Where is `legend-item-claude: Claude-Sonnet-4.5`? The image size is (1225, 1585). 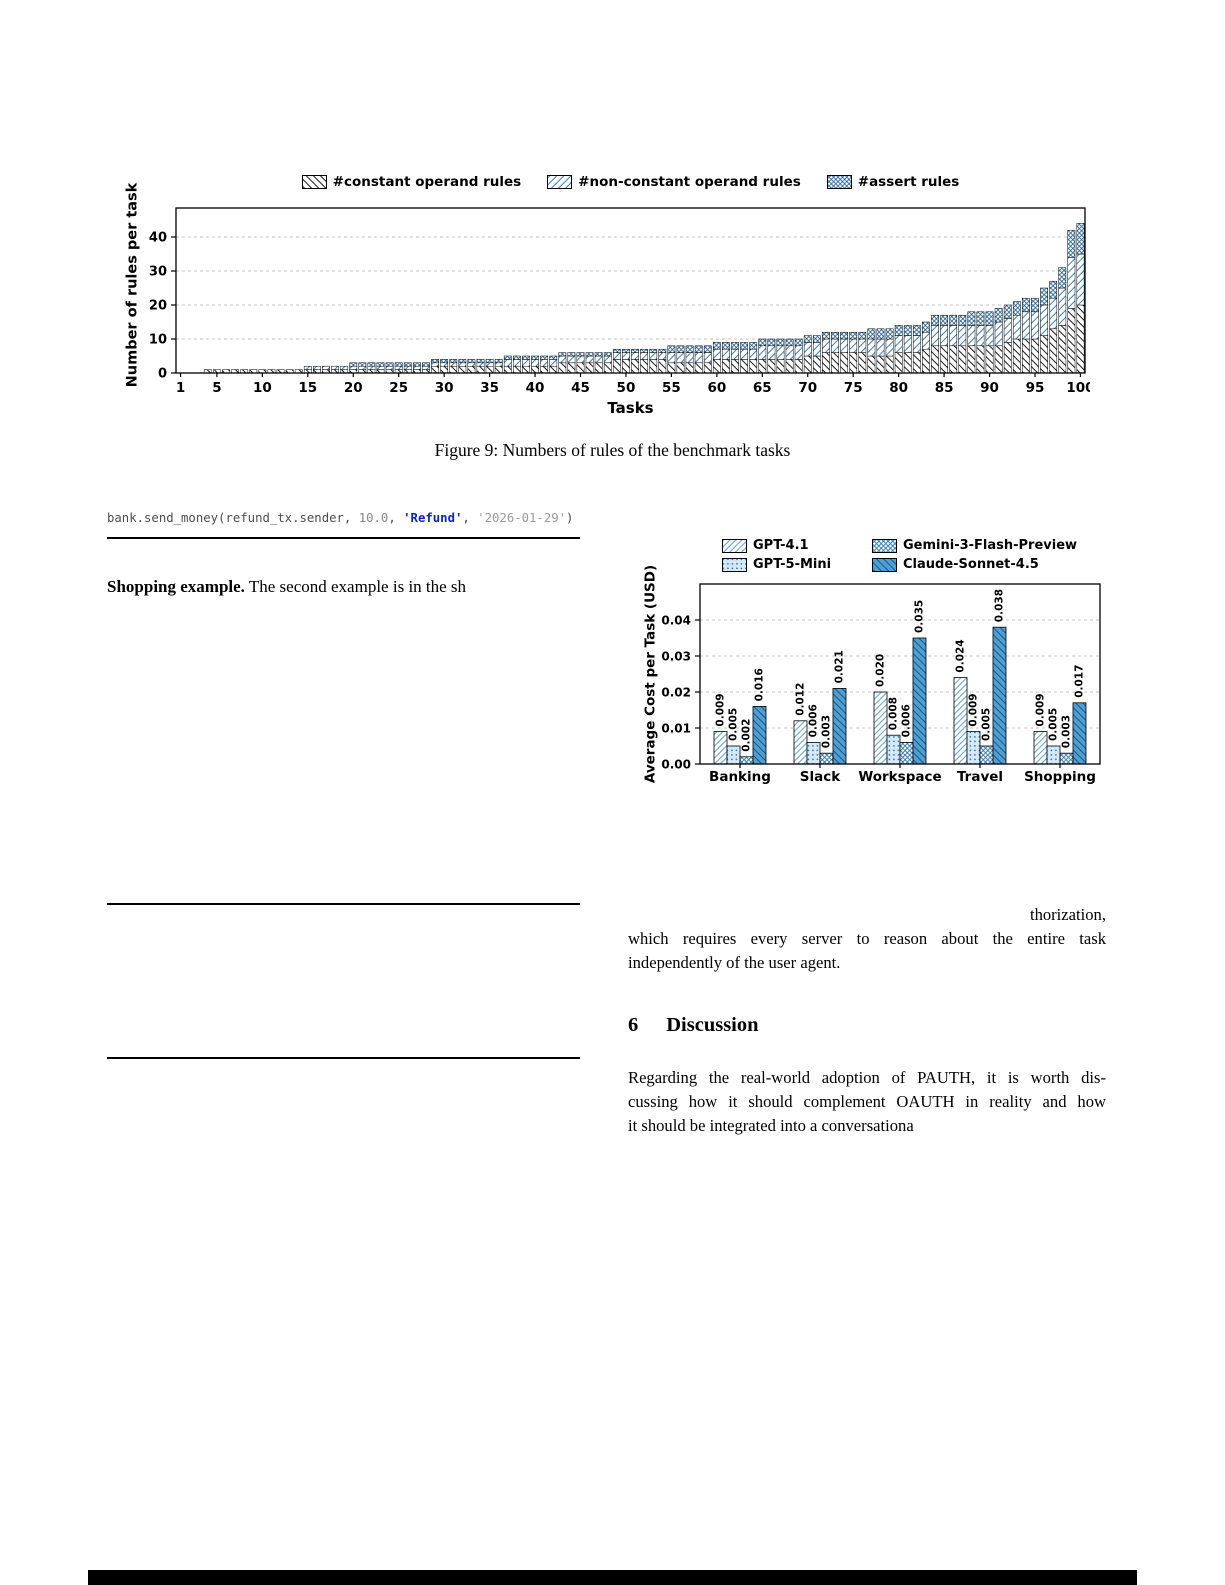
legend-item-claude: Claude-Sonnet-4.5 is located at coordinates (974, 564).